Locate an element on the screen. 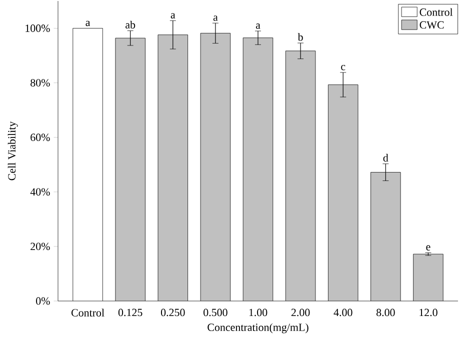 This screenshot has height=343, width=474. x-tick-label: 12.0 is located at coordinates (429, 312).